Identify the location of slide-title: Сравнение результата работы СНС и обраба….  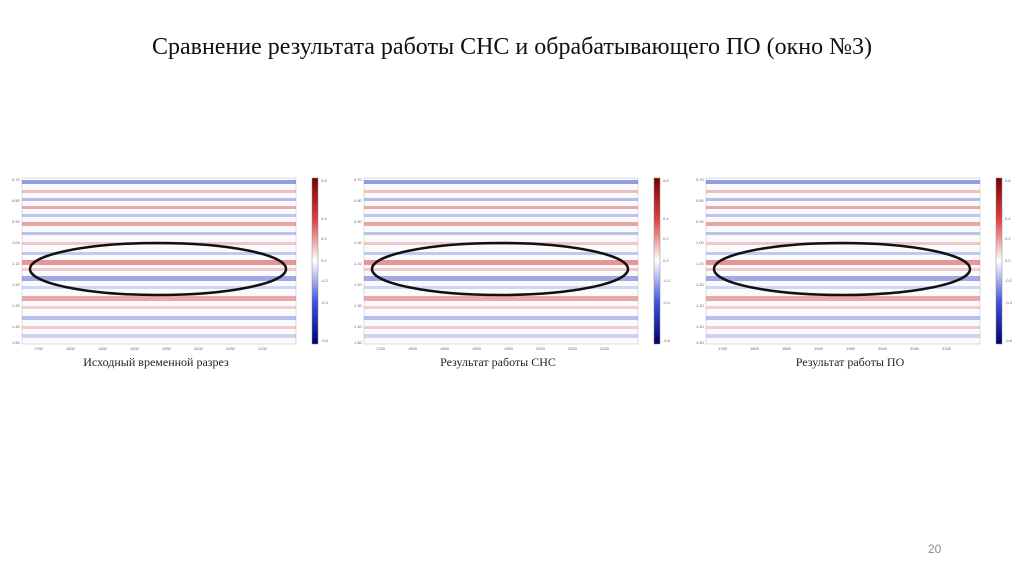
(512, 47).